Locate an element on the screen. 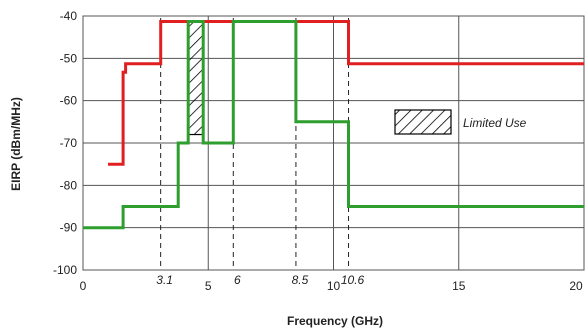 Image resolution: width=588 pixels, height=331 pixels. y-tick-label: -80 is located at coordinates (69, 185).